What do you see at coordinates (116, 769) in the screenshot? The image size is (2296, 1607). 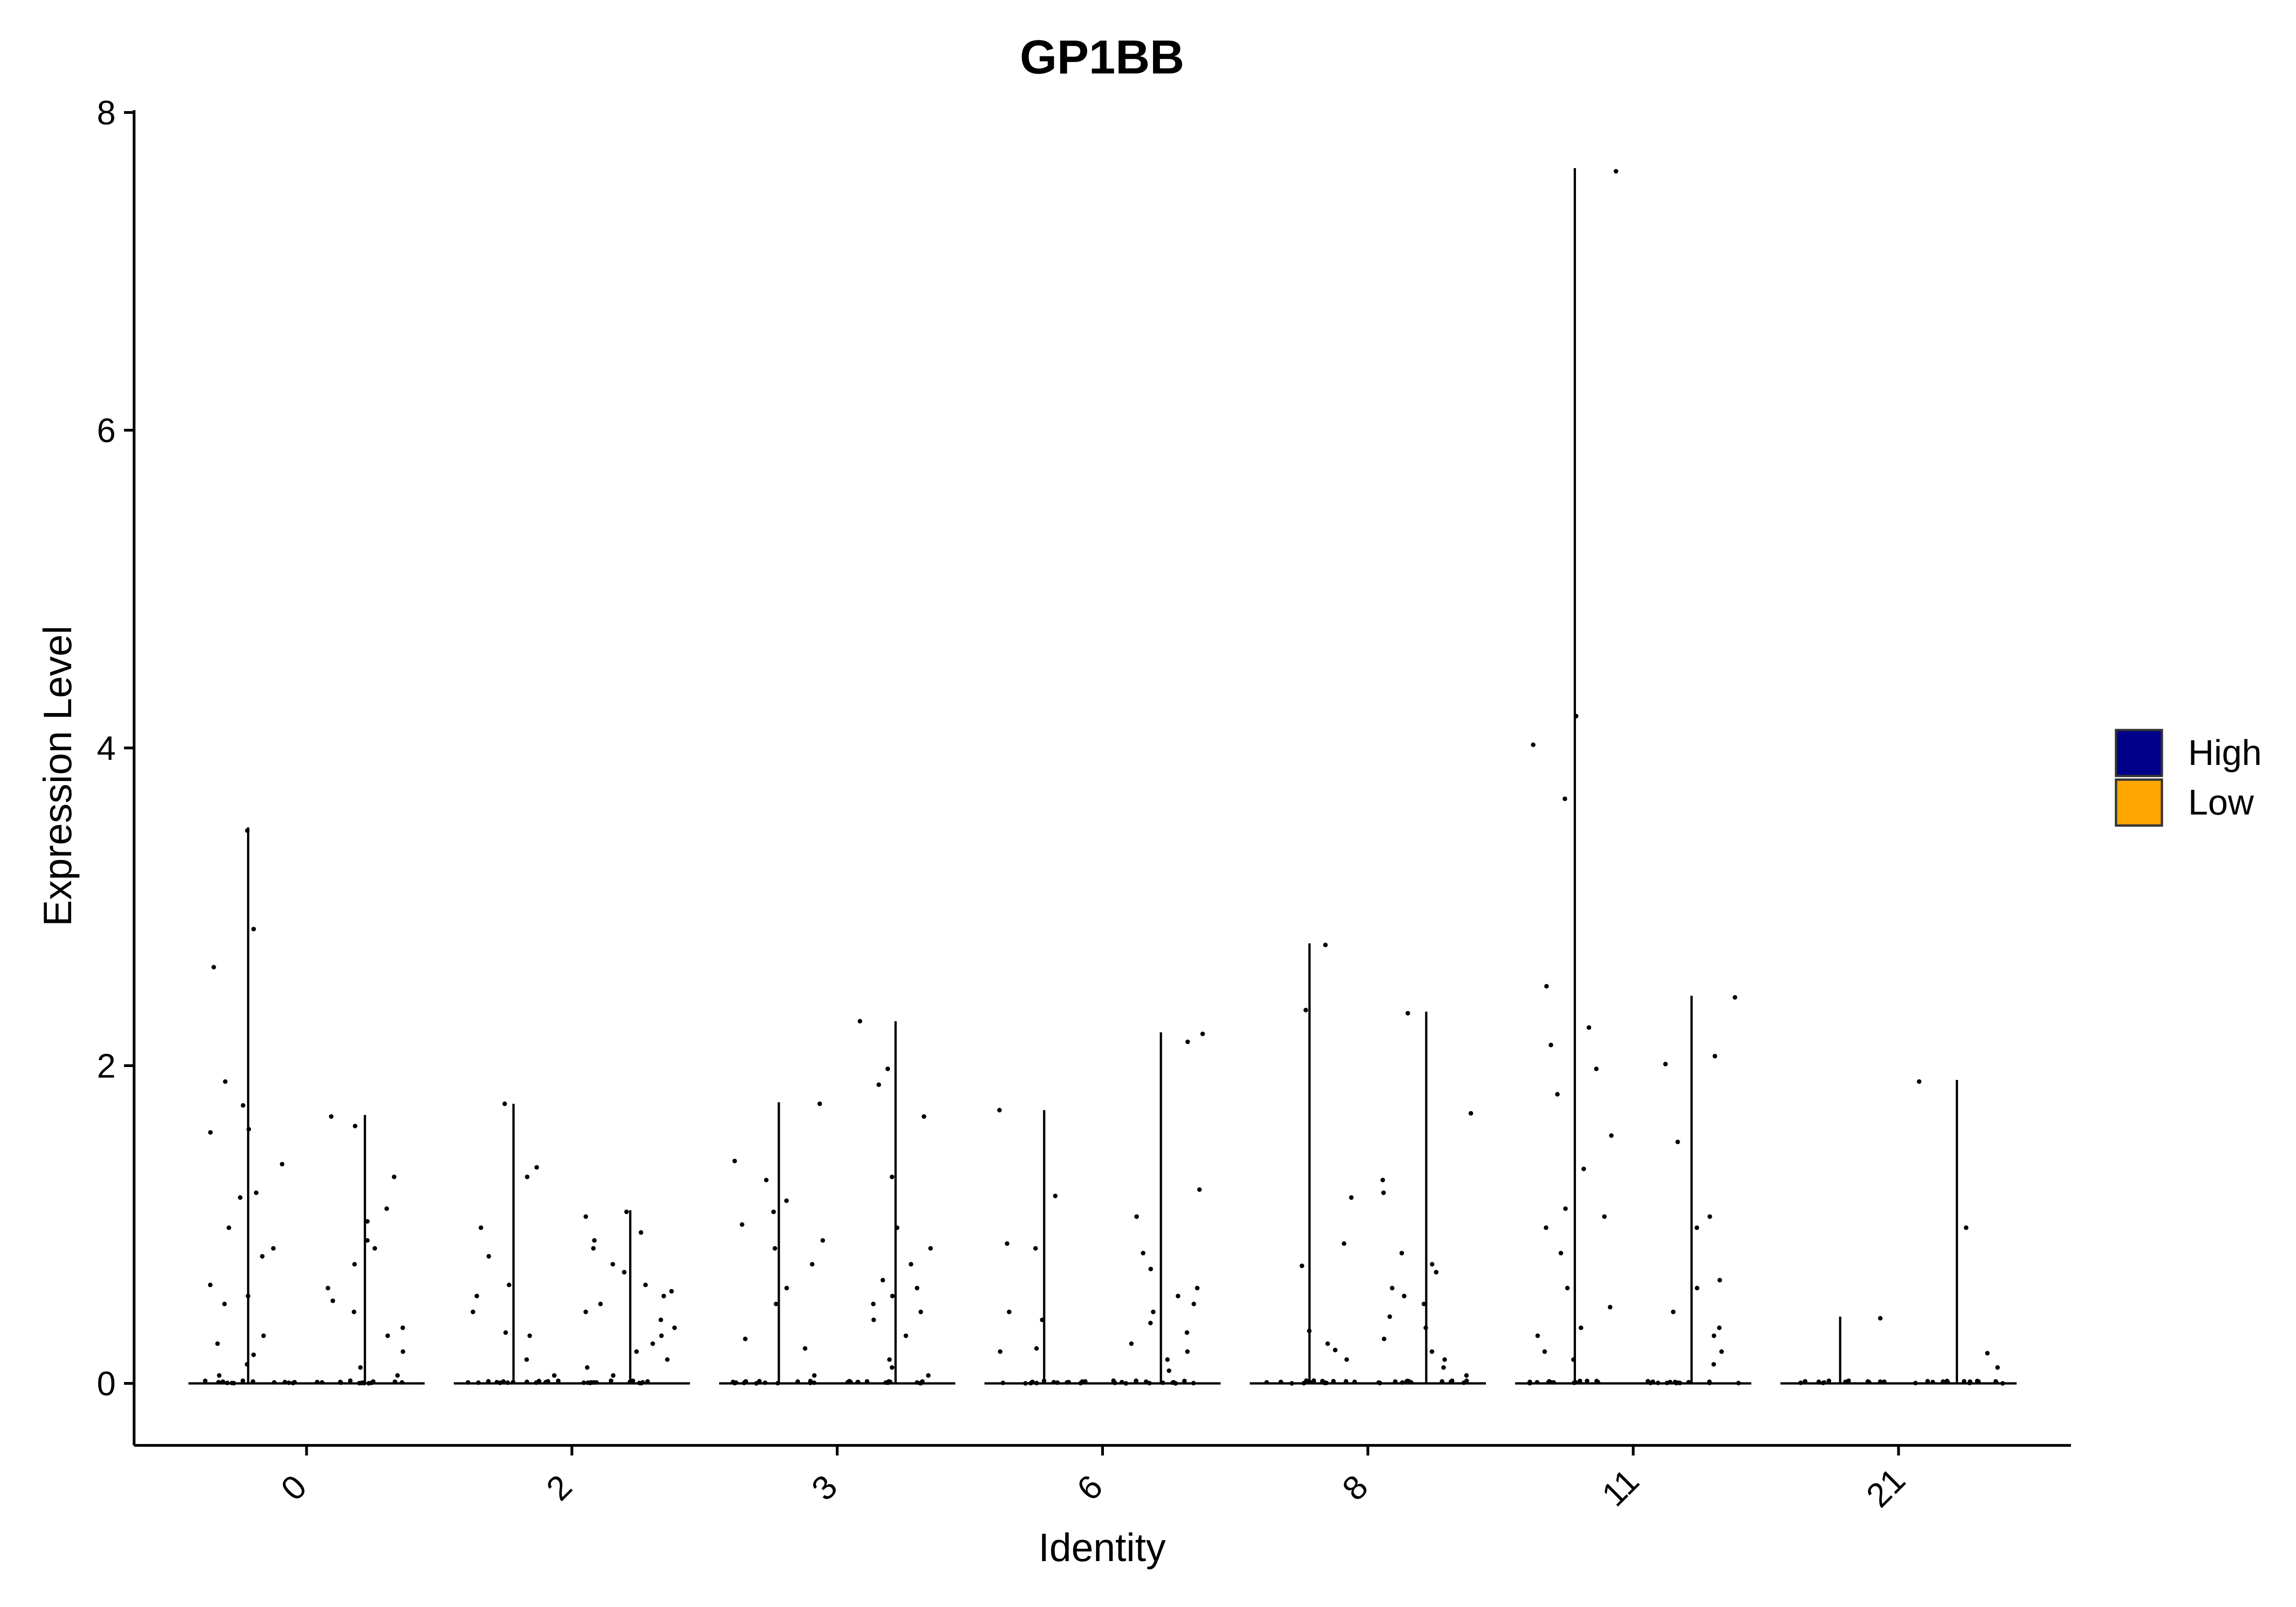 I see `y-axis: 0 2 4 6 8` at bounding box center [116, 769].